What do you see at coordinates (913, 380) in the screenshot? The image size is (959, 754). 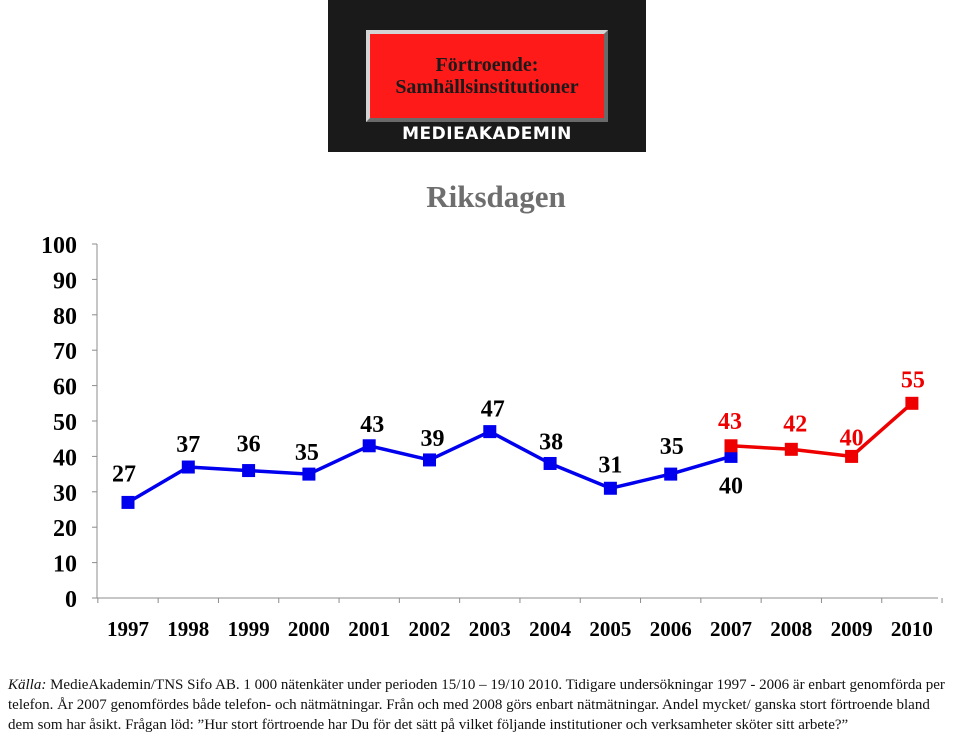 I see `data-label: 55` at bounding box center [913, 380].